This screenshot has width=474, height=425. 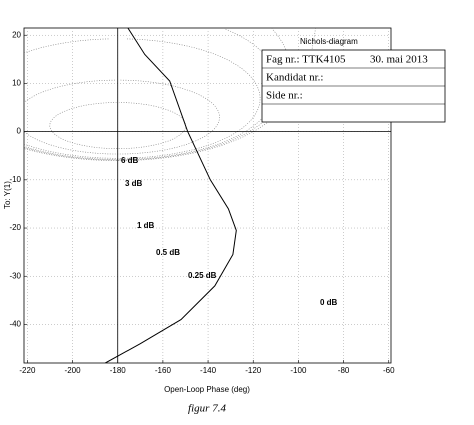 I want to click on y-tick-label: 20, so click(x=16, y=34).